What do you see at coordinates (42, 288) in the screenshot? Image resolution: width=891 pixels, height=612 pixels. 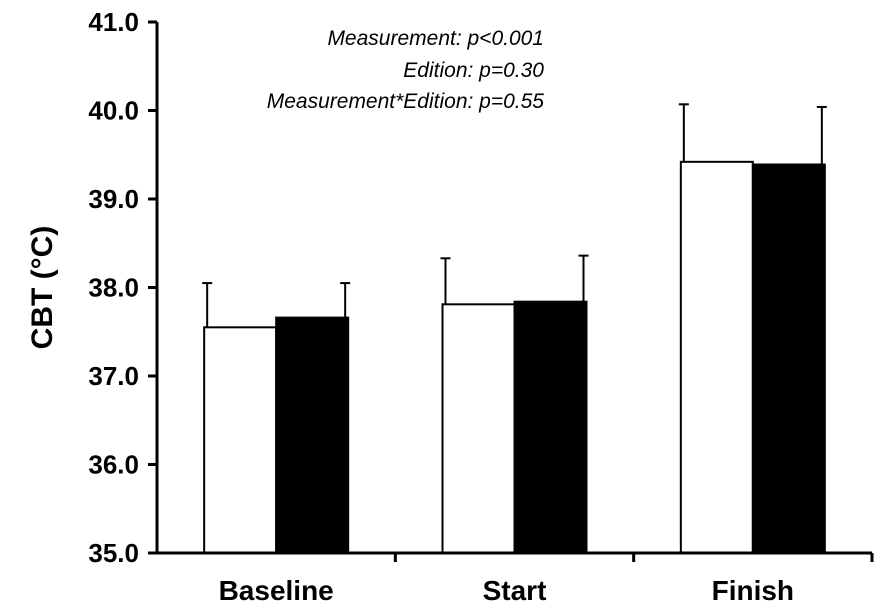 I see `y-axis-title: CBT (°C)` at bounding box center [42, 288].